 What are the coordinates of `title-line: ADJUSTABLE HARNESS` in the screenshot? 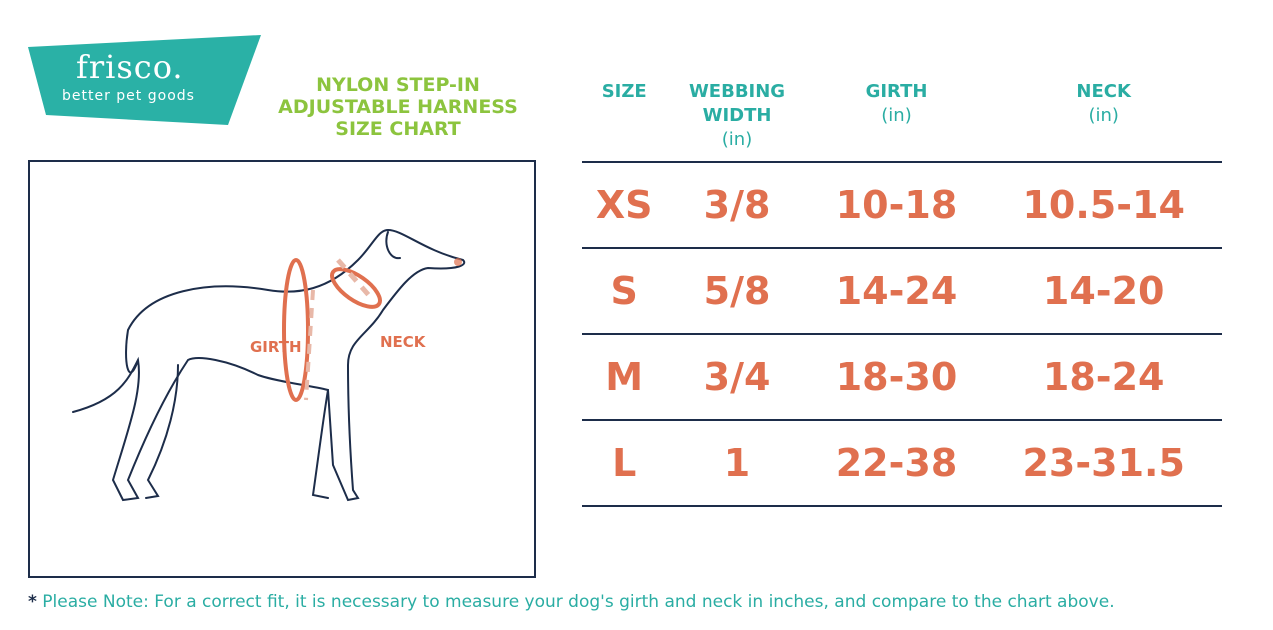 It's located at (398, 107).